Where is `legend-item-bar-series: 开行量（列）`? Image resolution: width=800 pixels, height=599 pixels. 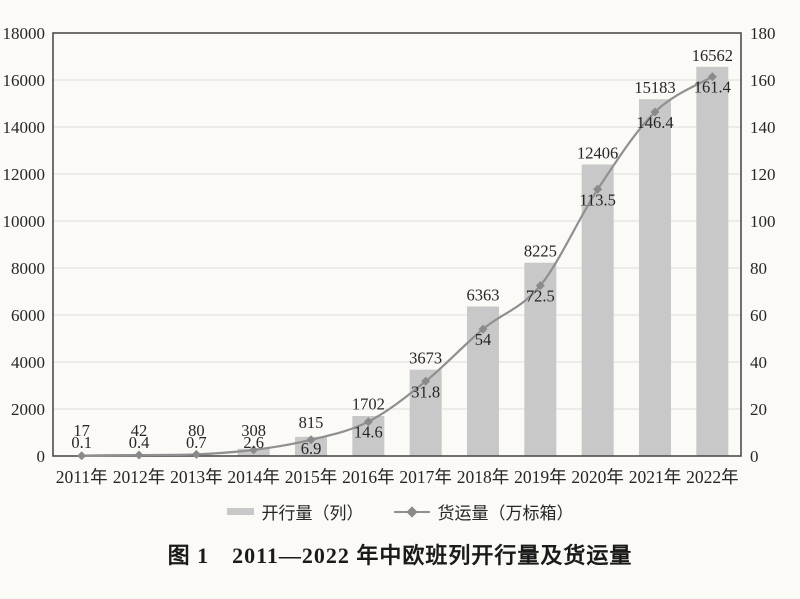 legend-item-bar-series: 开行量（列） is located at coordinates (295, 511).